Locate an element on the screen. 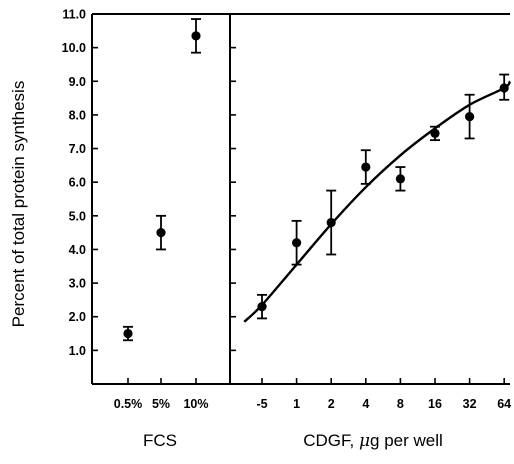  cdgf-xlabel-prefix: CDGF, is located at coordinates (331, 440).